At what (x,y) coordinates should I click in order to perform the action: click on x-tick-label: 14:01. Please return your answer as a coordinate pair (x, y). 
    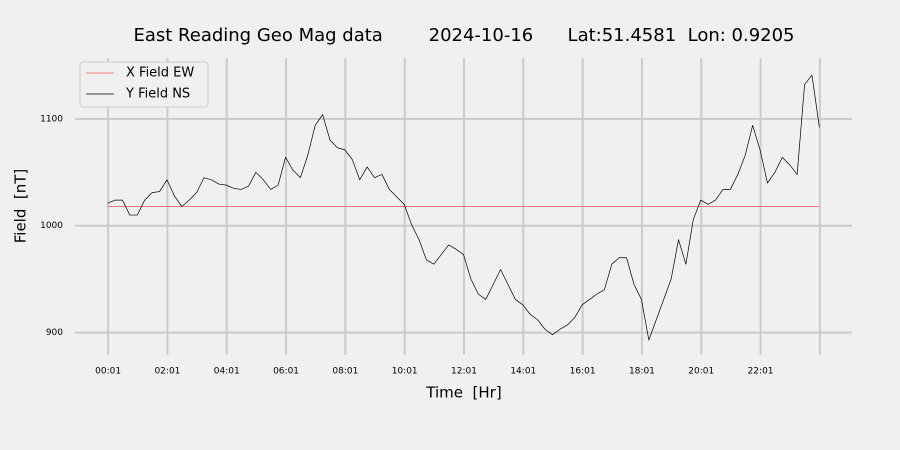
    Looking at the image, I should click on (523, 372).